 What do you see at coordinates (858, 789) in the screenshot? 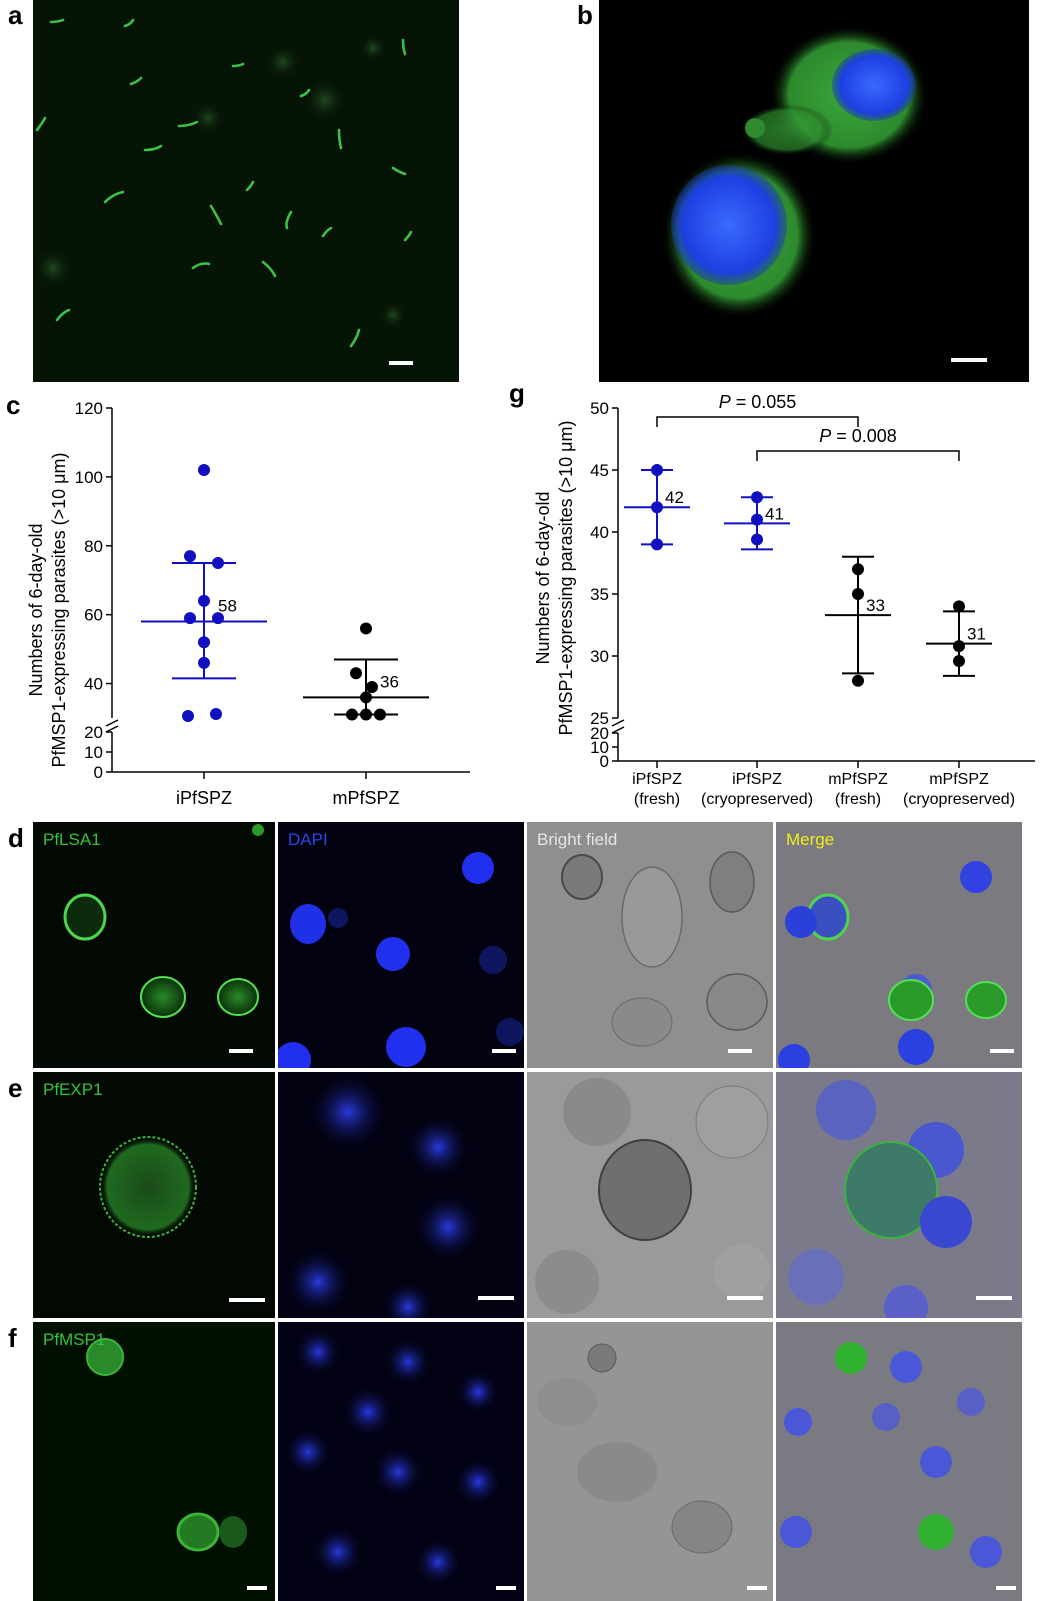
I see `x-tick-label: mPfSPZ (fresh)` at bounding box center [858, 789].